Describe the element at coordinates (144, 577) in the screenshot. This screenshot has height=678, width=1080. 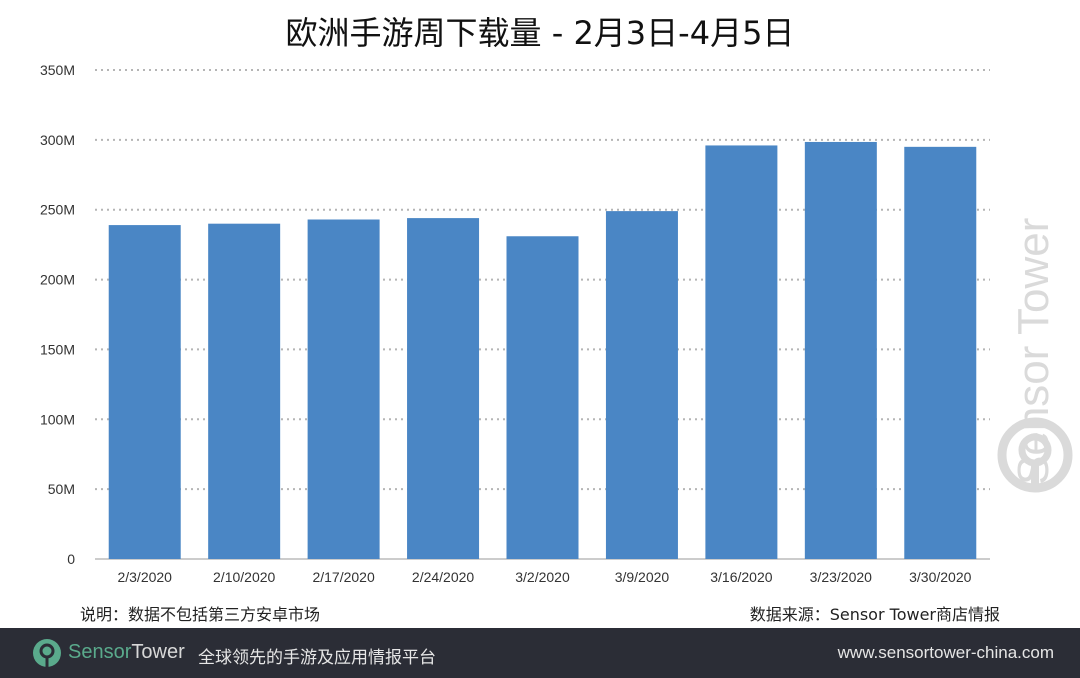
I see `x-tick-label: 2/3/2020` at that location.